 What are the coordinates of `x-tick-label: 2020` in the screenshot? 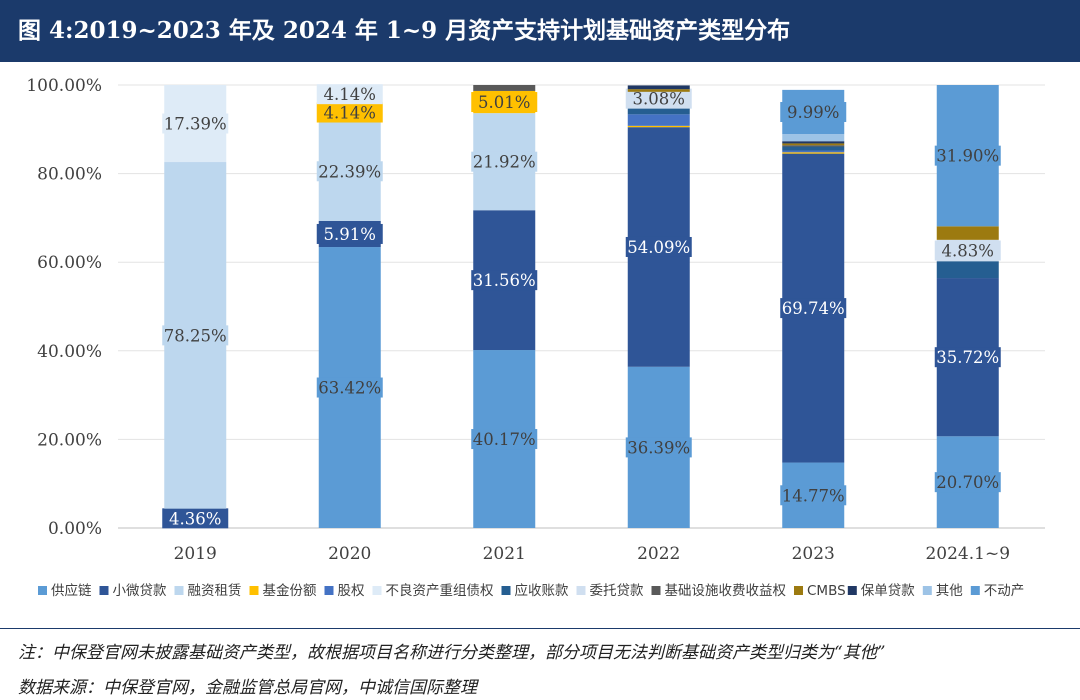 It's located at (349, 554).